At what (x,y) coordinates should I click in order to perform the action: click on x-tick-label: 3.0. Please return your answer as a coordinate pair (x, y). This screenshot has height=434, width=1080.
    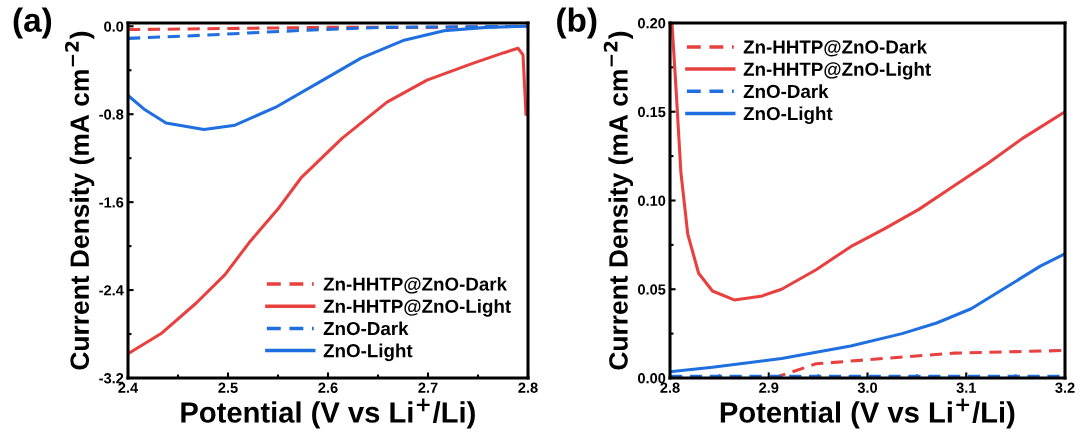
    Looking at the image, I should click on (867, 387).